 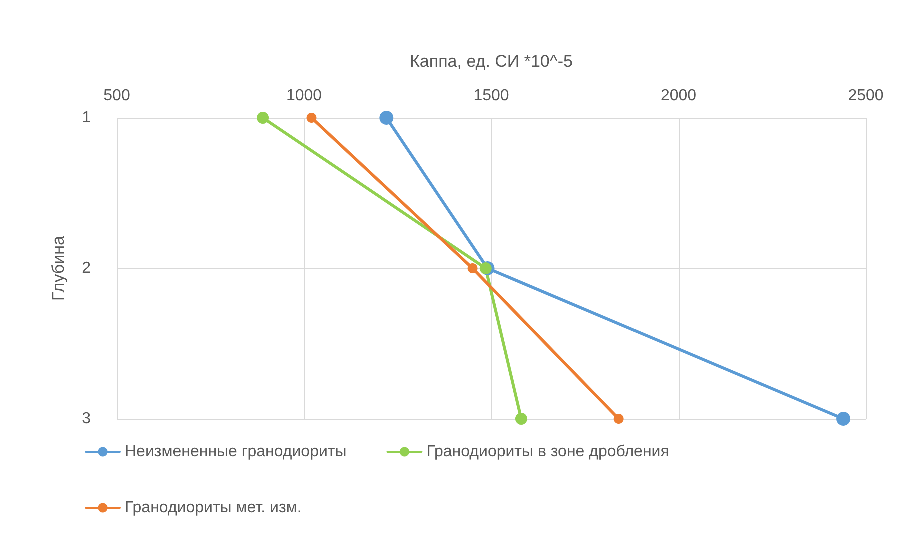 I want to click on x-axis-title: Каппа, ед. СИ *10^-5, so click(x=491, y=61).